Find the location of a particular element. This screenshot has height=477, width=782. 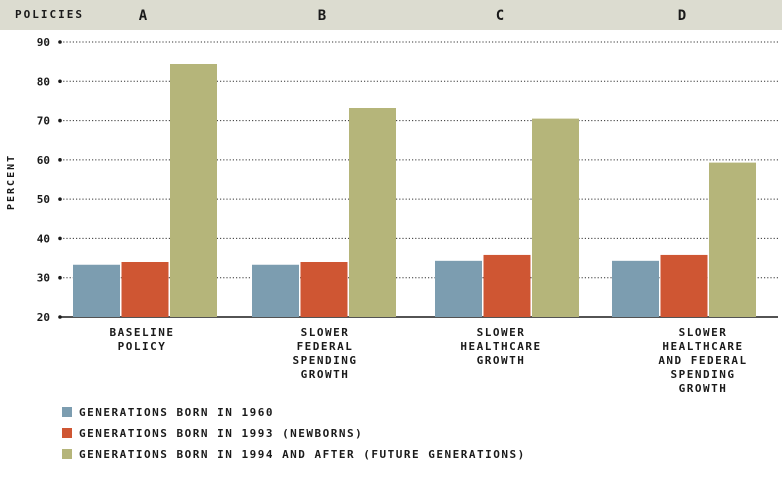

y-tick-label-70: 70 is located at coordinates (43, 121).